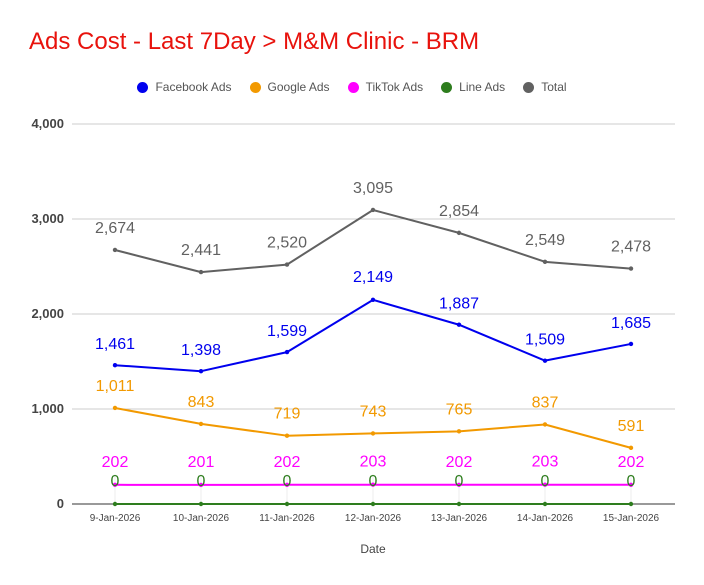 The width and height of the screenshot is (704, 585). What do you see at coordinates (115, 228) in the screenshot?
I see `data-label-total: 2,674` at bounding box center [115, 228].